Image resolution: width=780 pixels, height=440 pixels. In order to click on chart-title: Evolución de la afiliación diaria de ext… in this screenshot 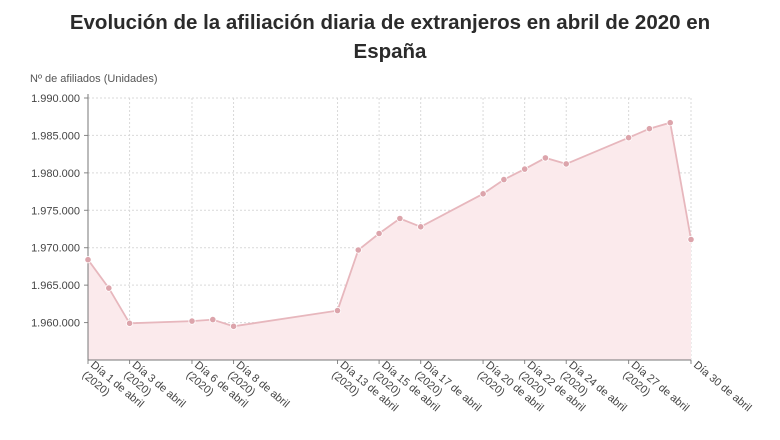, I will do `click(390, 37)`.